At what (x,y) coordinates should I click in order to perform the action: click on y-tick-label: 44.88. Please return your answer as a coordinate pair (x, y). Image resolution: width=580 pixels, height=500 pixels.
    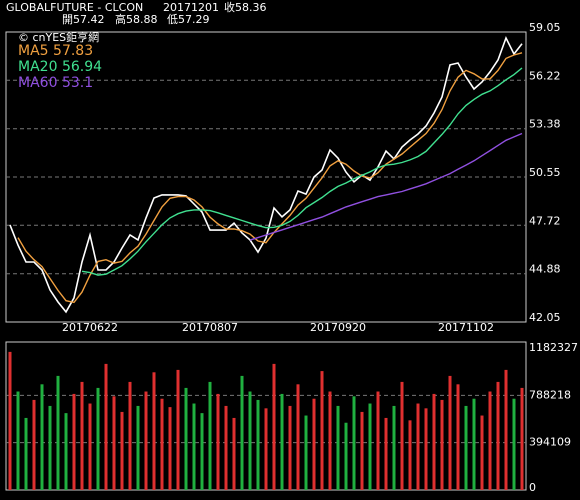
    Looking at the image, I should click on (545, 269).